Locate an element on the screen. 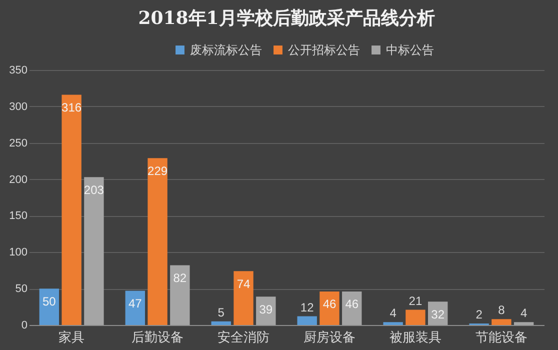 The image size is (558, 350). y-tick-label: 50 is located at coordinates (21, 289).